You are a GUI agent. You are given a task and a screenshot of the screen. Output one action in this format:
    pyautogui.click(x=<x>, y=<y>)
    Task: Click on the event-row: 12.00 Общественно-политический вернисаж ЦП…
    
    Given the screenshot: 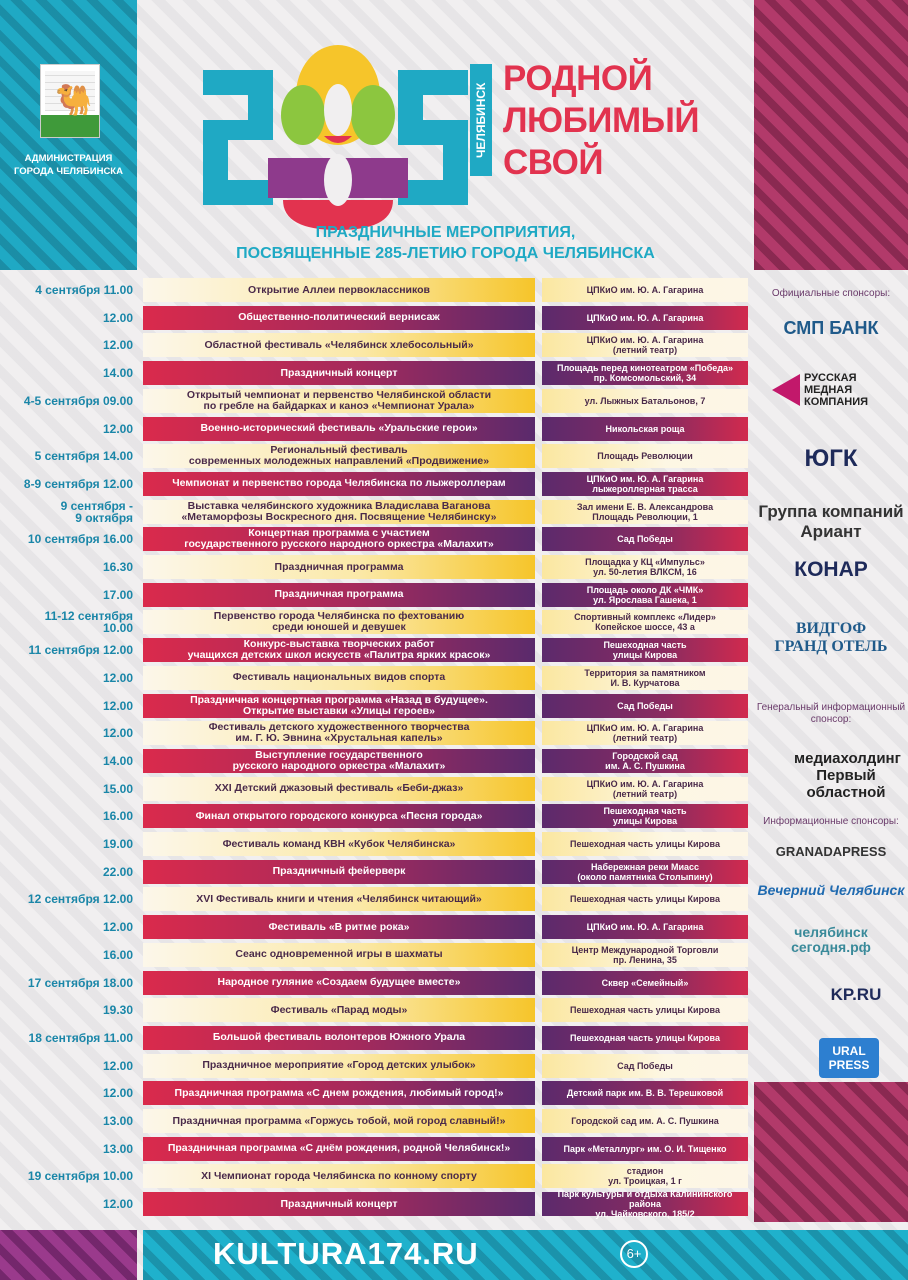 What is the action you would take?
    pyautogui.click(x=375, y=317)
    